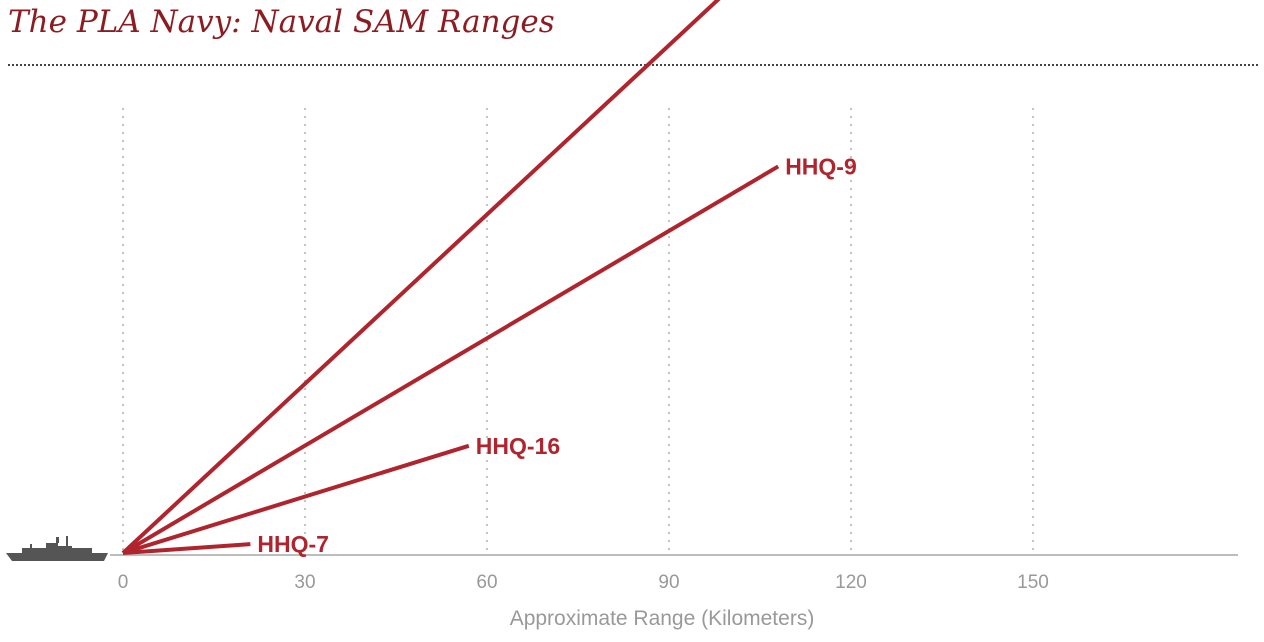 The height and width of the screenshot is (642, 1264). I want to click on series-label: HHQ-7, so click(293, 544).